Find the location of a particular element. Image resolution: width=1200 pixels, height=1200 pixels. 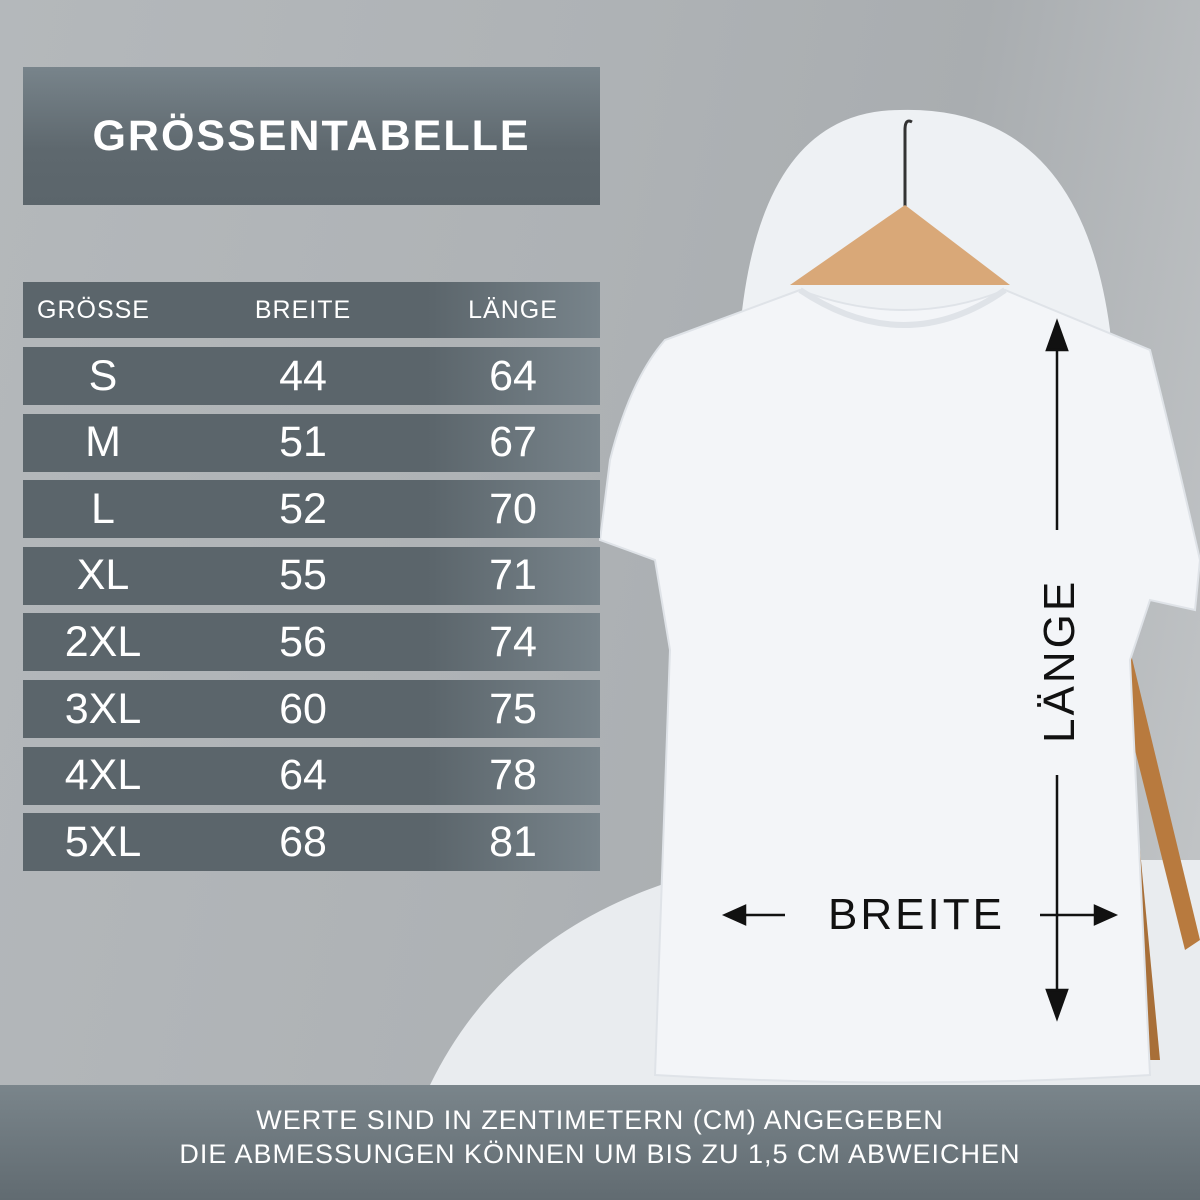

cell-length: 75 is located at coordinates (513, 708).